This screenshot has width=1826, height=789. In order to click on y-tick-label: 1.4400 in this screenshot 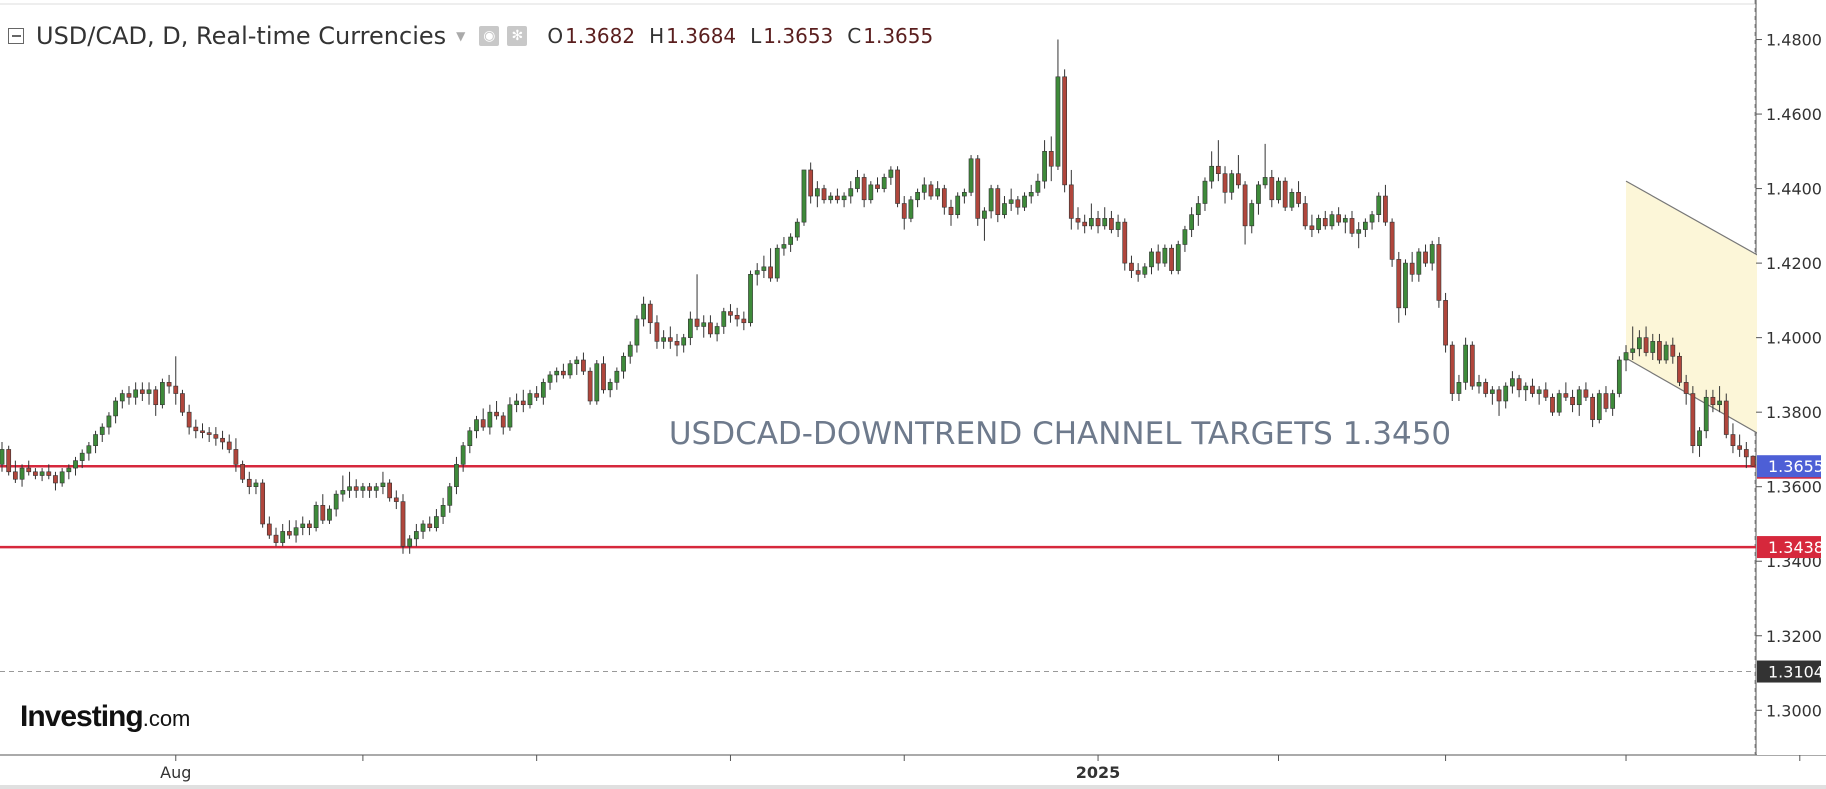, I will do `click(1794, 189)`.